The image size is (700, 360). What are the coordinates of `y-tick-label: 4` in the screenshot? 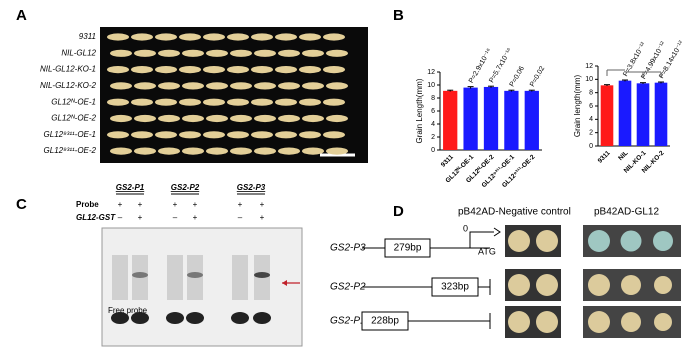 It's located at (433, 124).